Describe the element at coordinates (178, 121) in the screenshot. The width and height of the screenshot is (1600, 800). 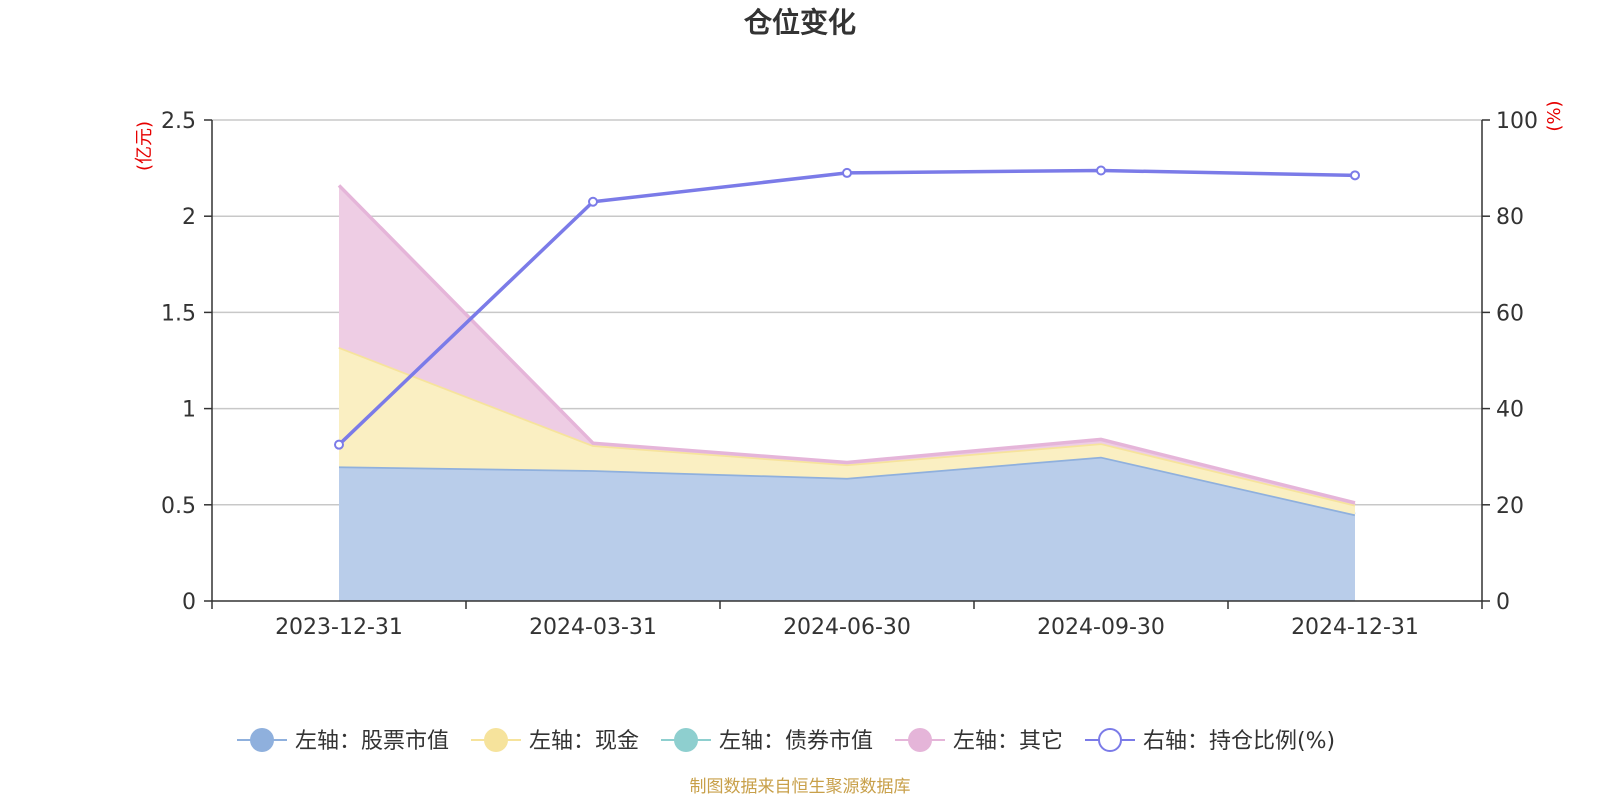
I see `left-axis-tick-label: 2.5` at that location.